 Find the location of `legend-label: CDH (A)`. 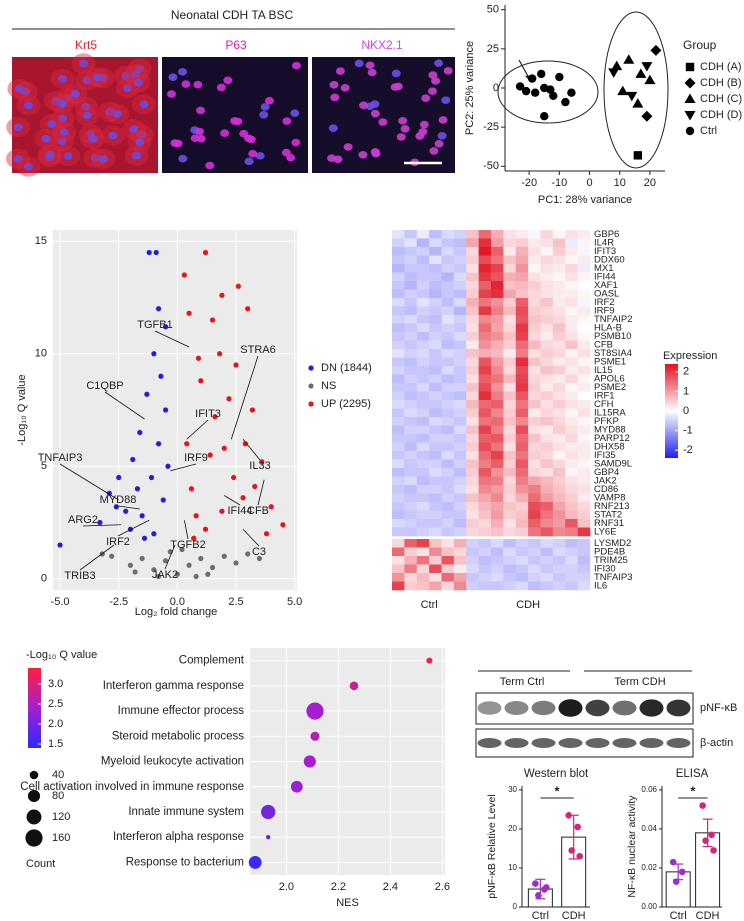

legend-label: CDH (A) is located at coordinates (721, 67).